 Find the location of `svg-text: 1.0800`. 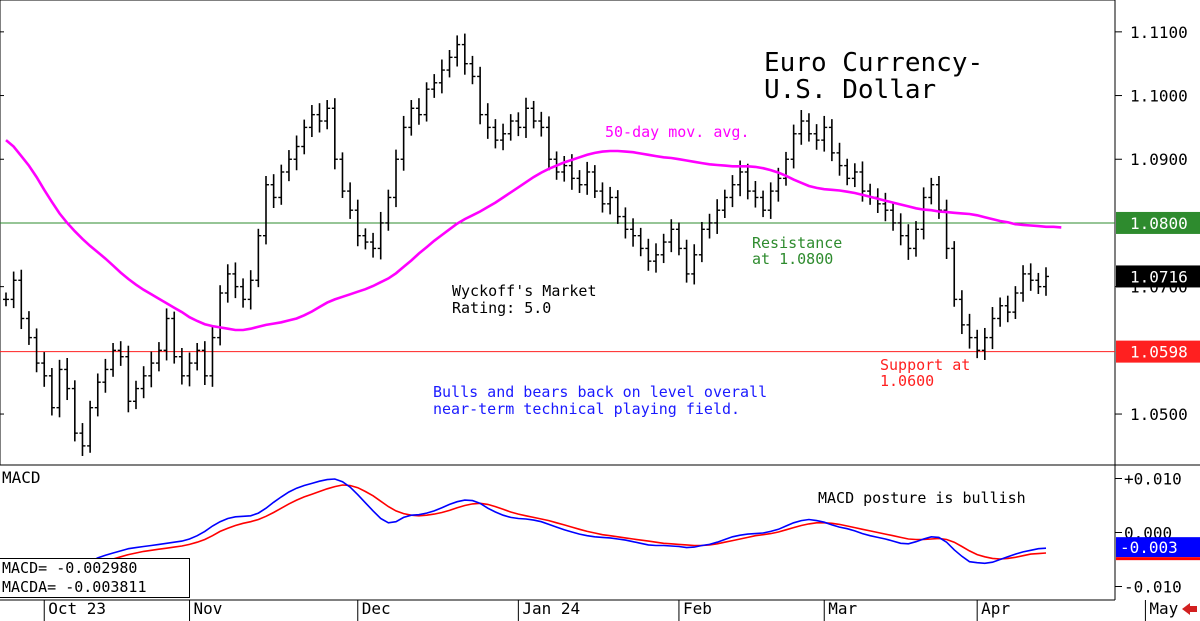

svg-text: 1.0800 is located at coordinates (1159, 223).